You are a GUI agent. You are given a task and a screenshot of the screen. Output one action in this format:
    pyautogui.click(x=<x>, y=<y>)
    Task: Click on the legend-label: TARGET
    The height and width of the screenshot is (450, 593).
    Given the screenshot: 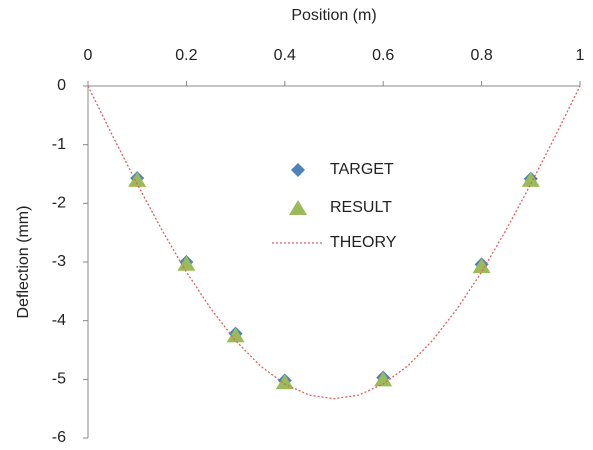 What is the action you would take?
    pyautogui.click(x=362, y=169)
    